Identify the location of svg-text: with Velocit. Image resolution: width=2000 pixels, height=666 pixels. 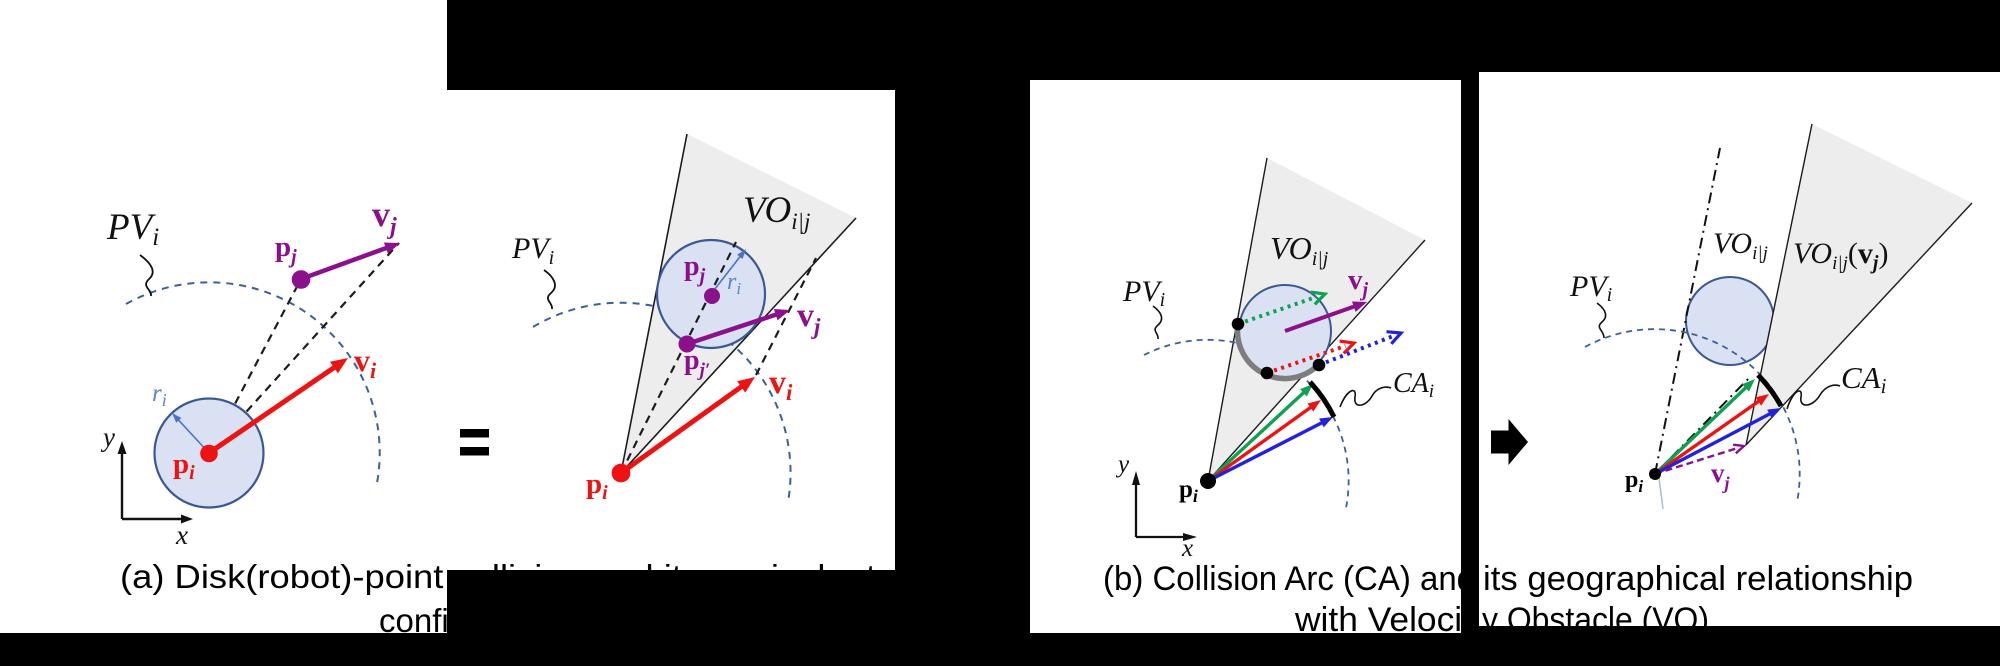
(1383, 620).